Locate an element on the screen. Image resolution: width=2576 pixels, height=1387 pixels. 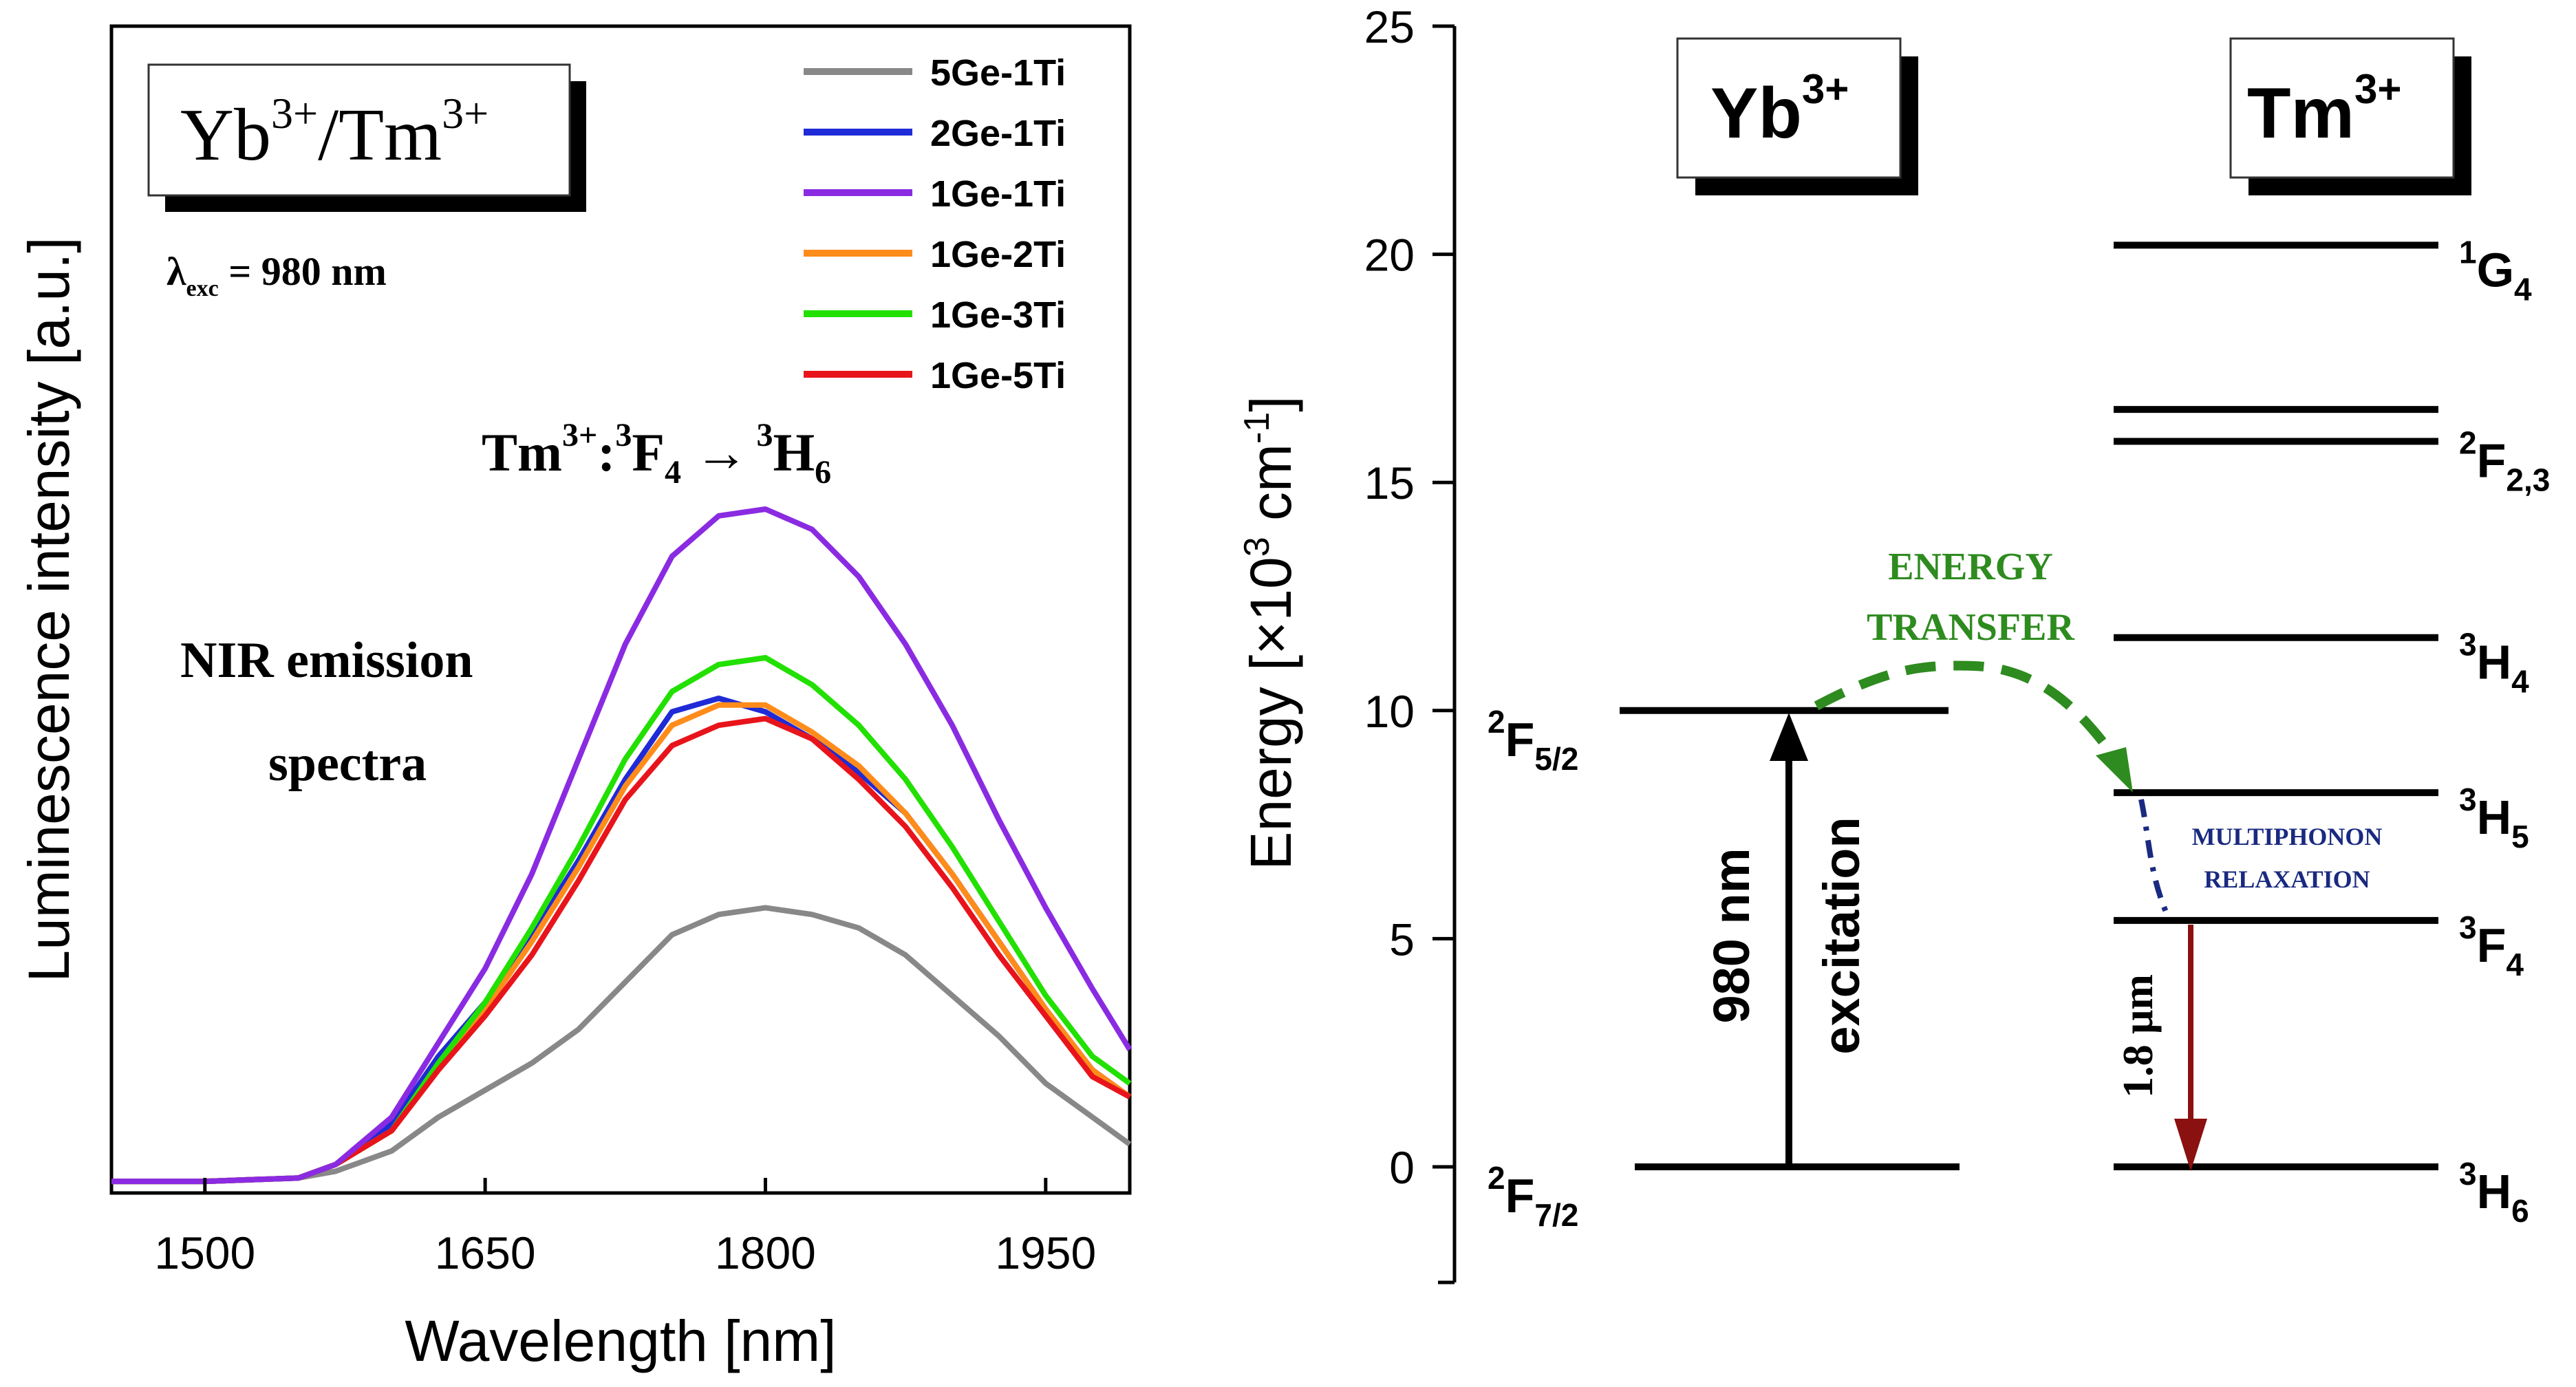
excitation-arrow-head is located at coordinates (1789, 737).